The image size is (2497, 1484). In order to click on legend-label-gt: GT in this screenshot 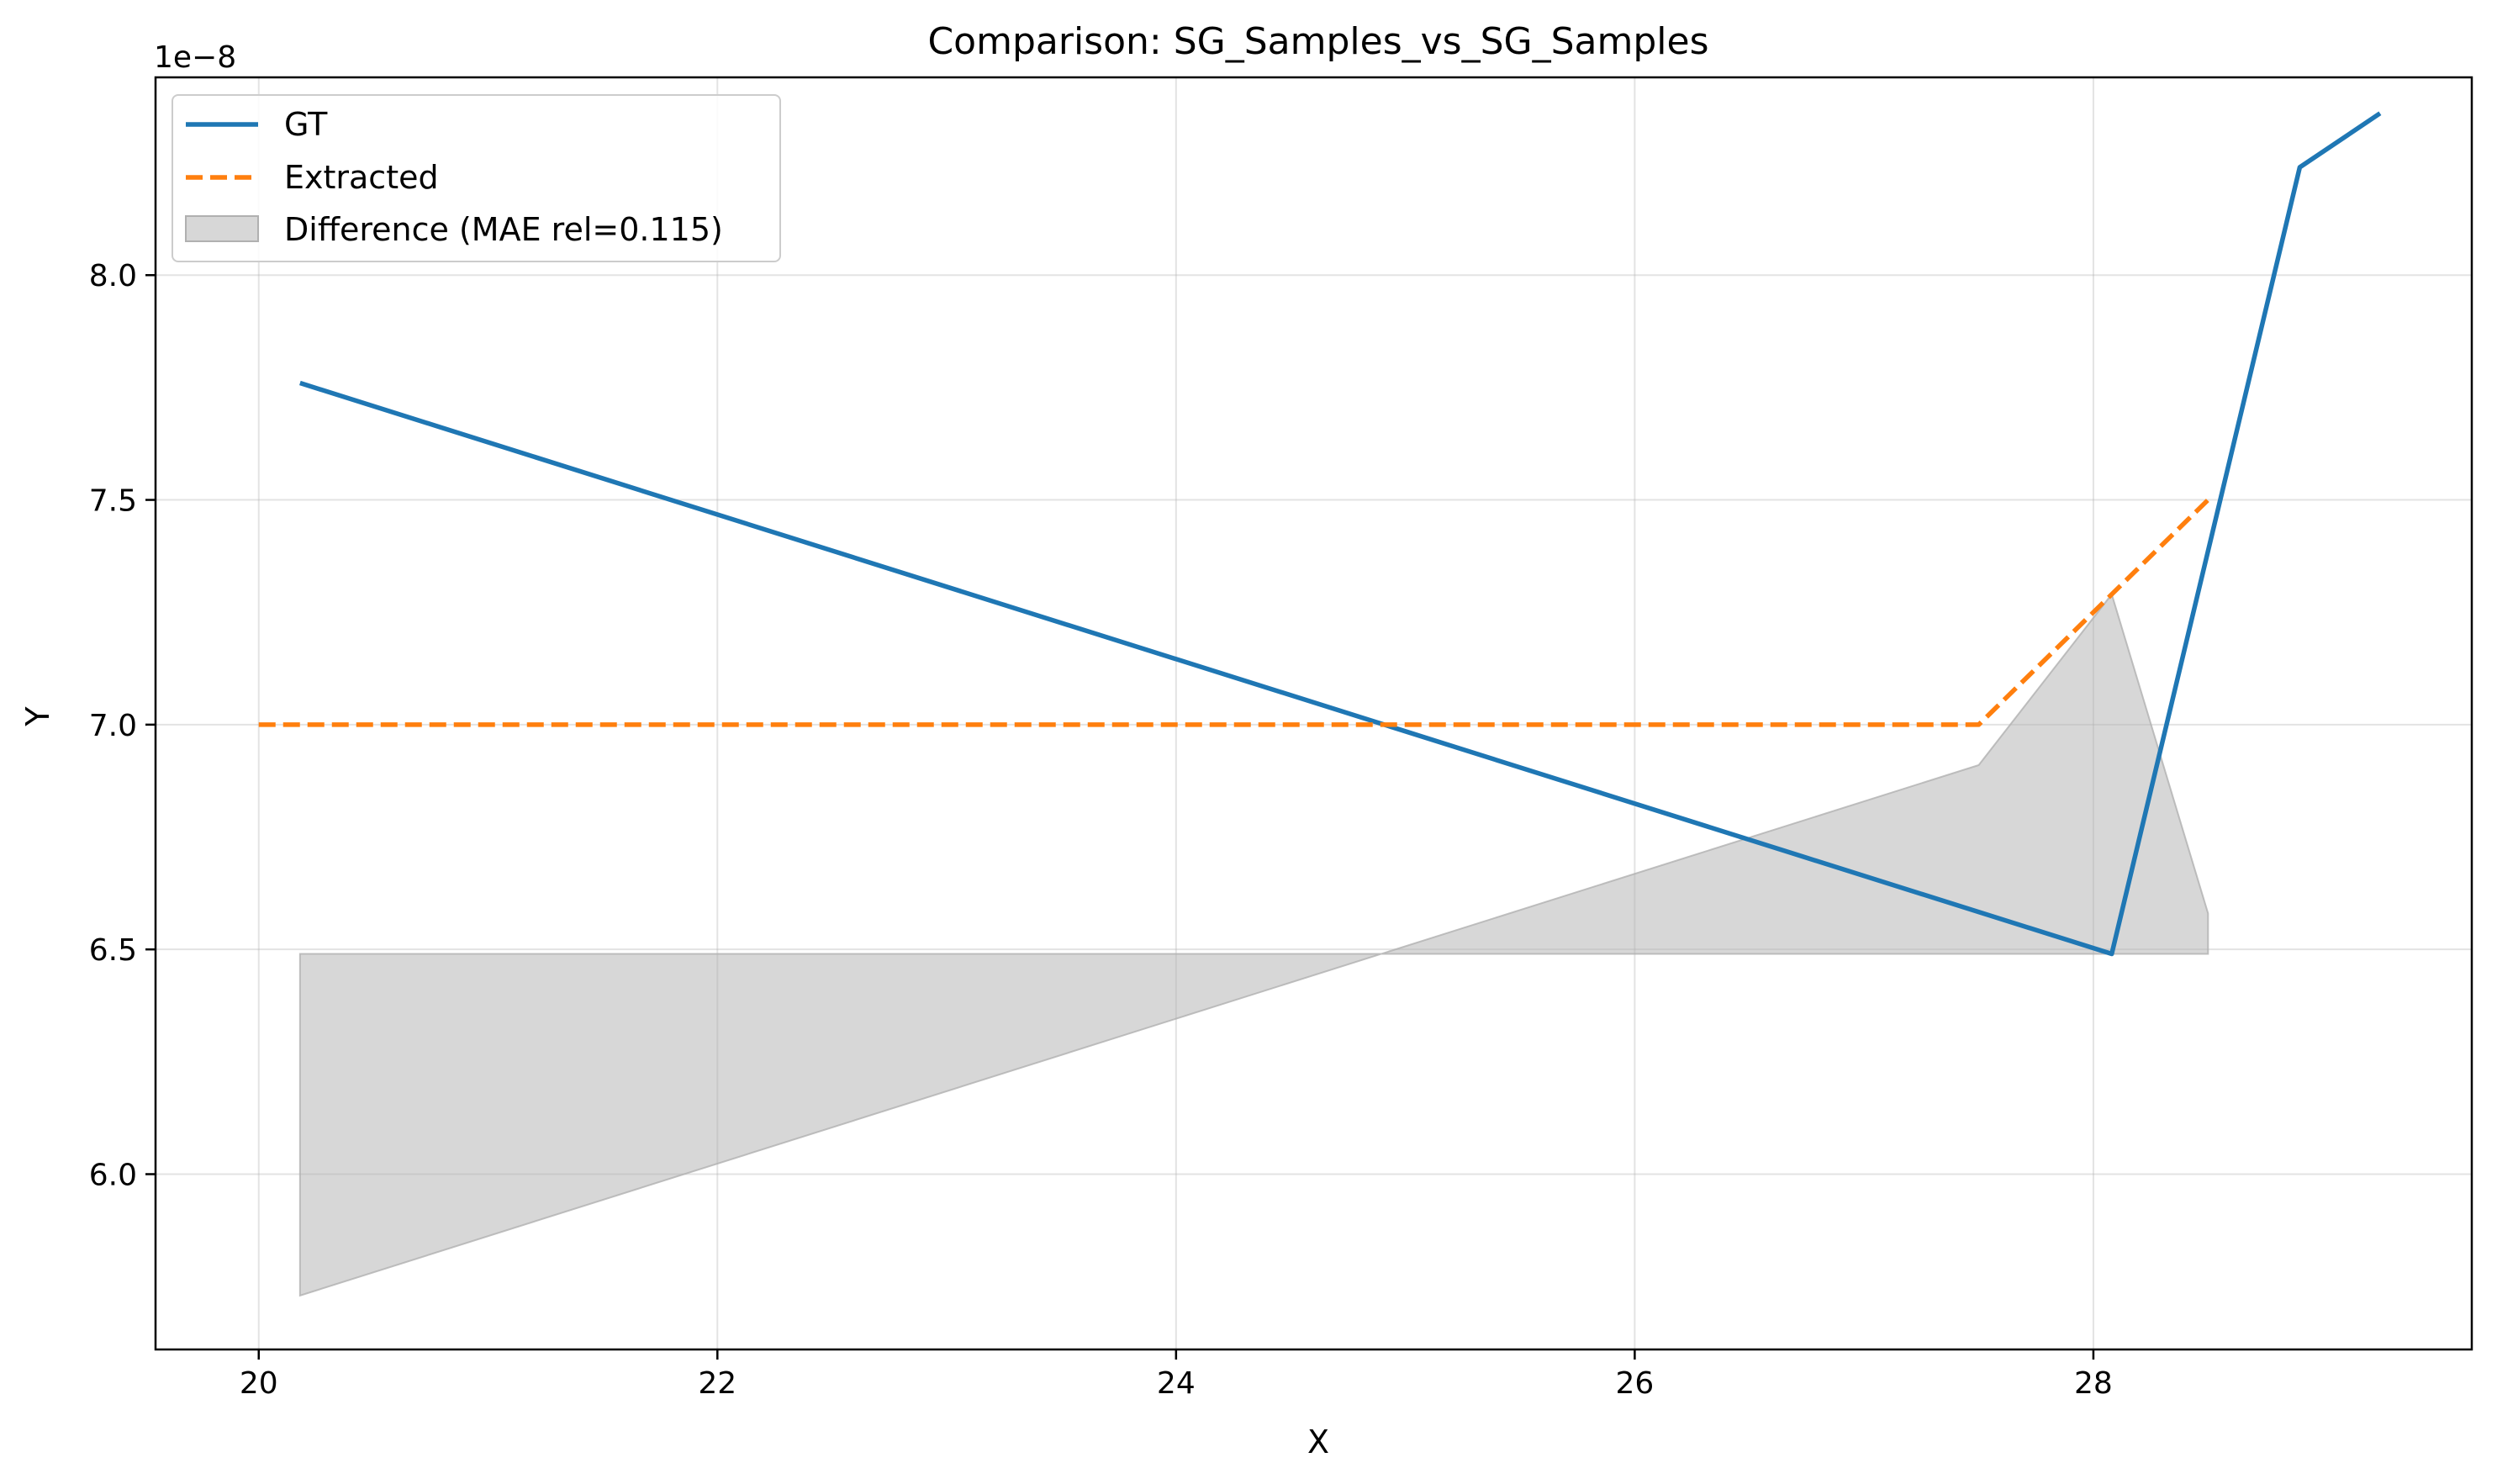, I will do `click(306, 124)`.